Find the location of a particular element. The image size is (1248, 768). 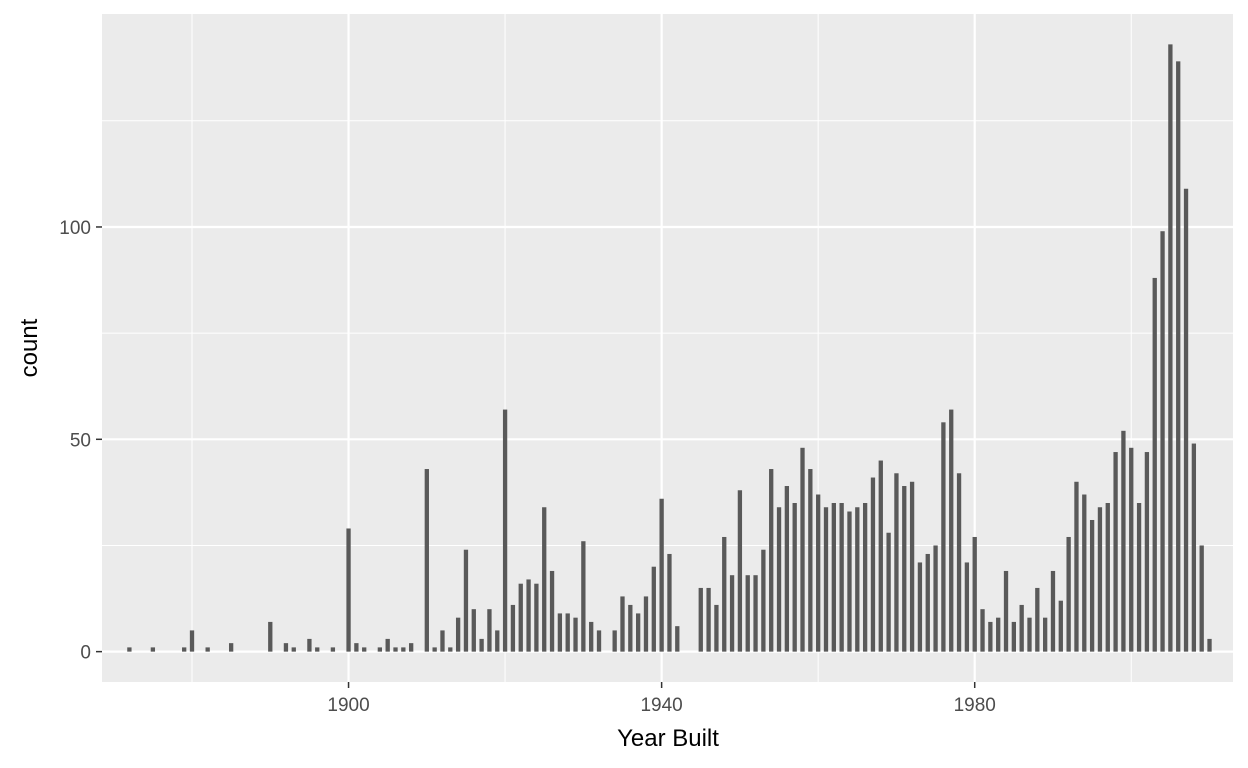

y-tick-label: 100 is located at coordinates (75, 228).